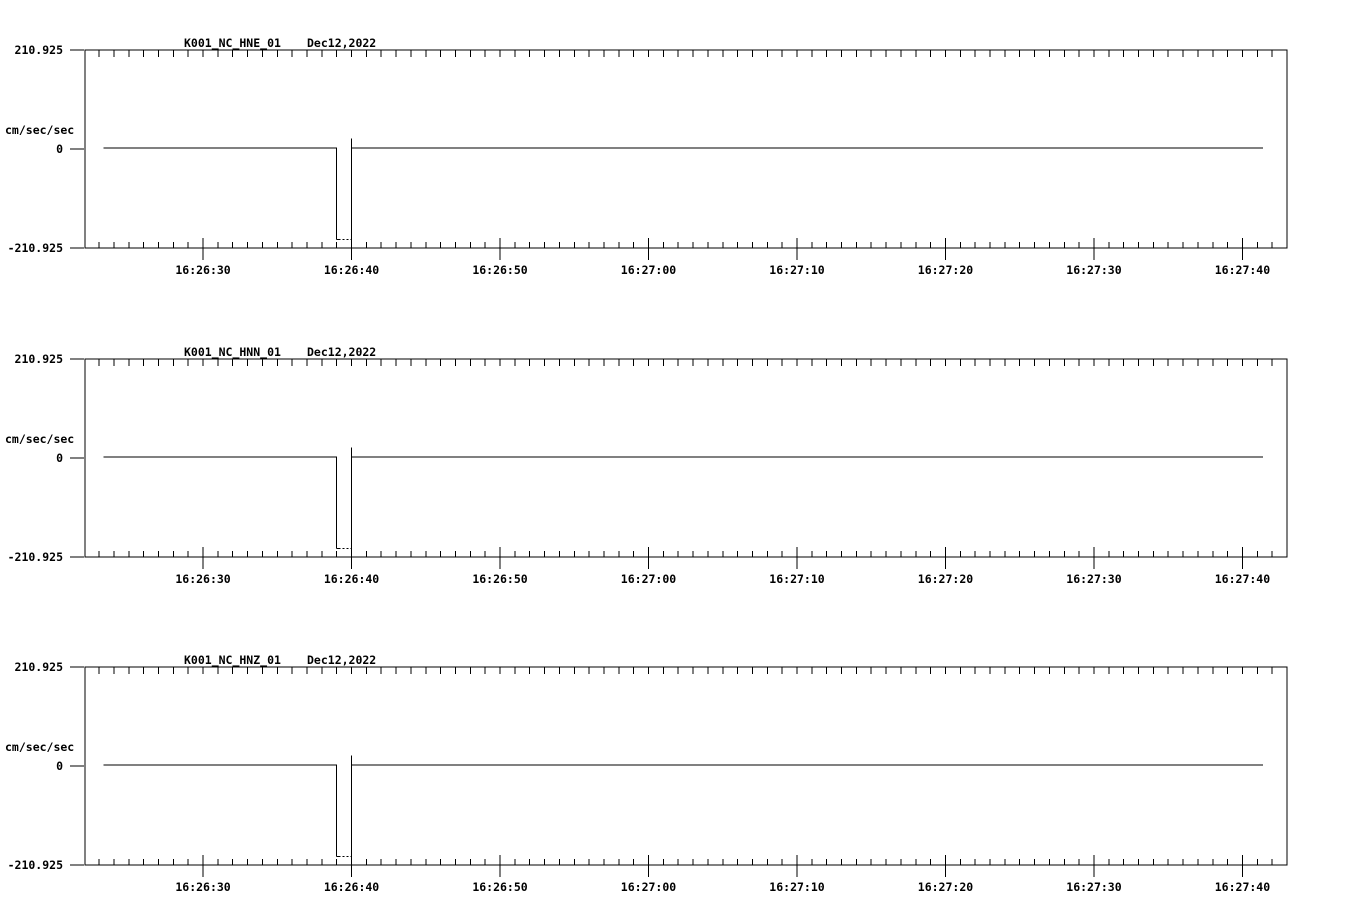 The height and width of the screenshot is (924, 1358). Describe the element at coordinates (232, 660) in the screenshot. I see `panel-title: K001_NC_HNZ_01` at that location.